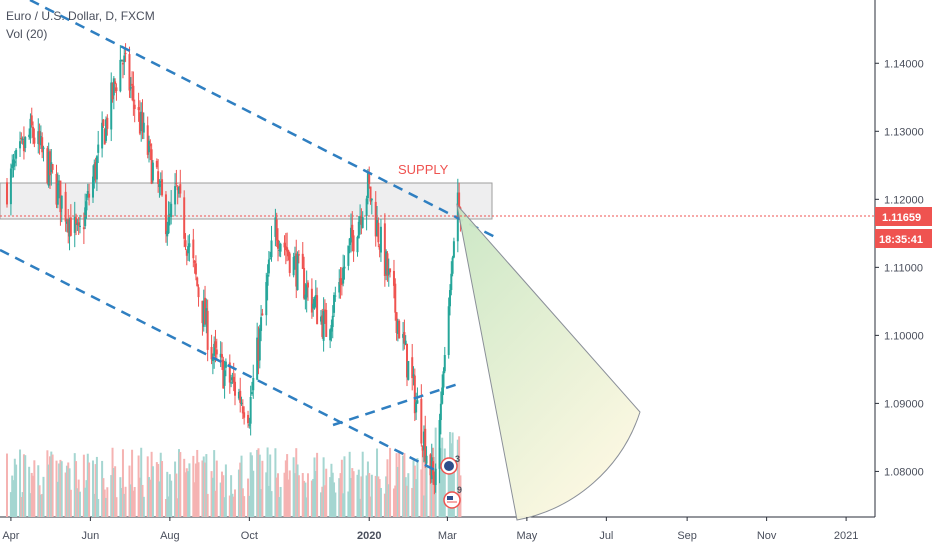  I want to click on time-tick-label: Oct, so click(249, 536).